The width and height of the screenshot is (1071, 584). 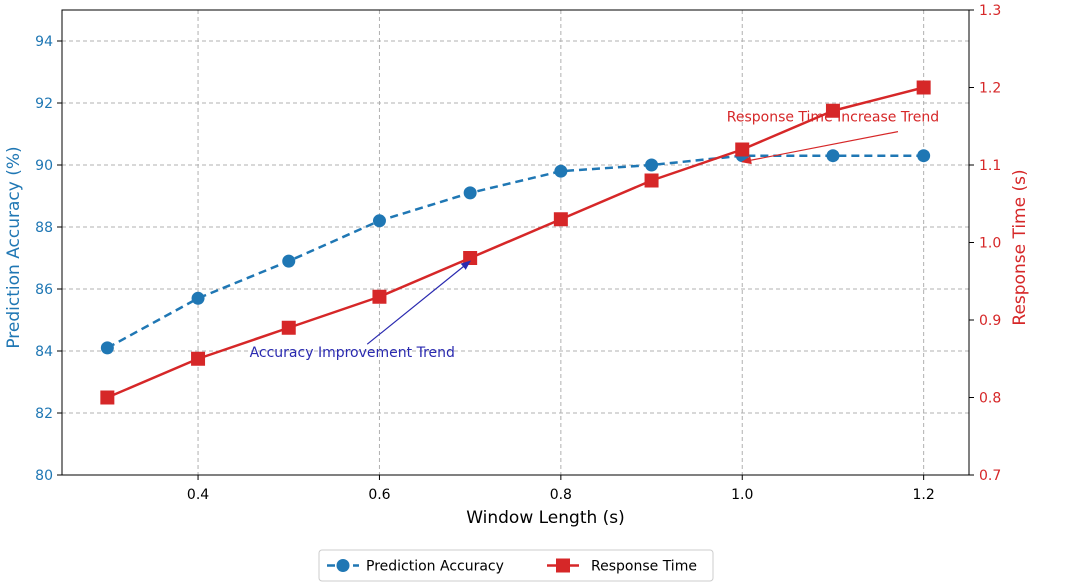 What do you see at coordinates (990, 399) in the screenshot?
I see `y-right-tick-label: 0.8` at bounding box center [990, 399].